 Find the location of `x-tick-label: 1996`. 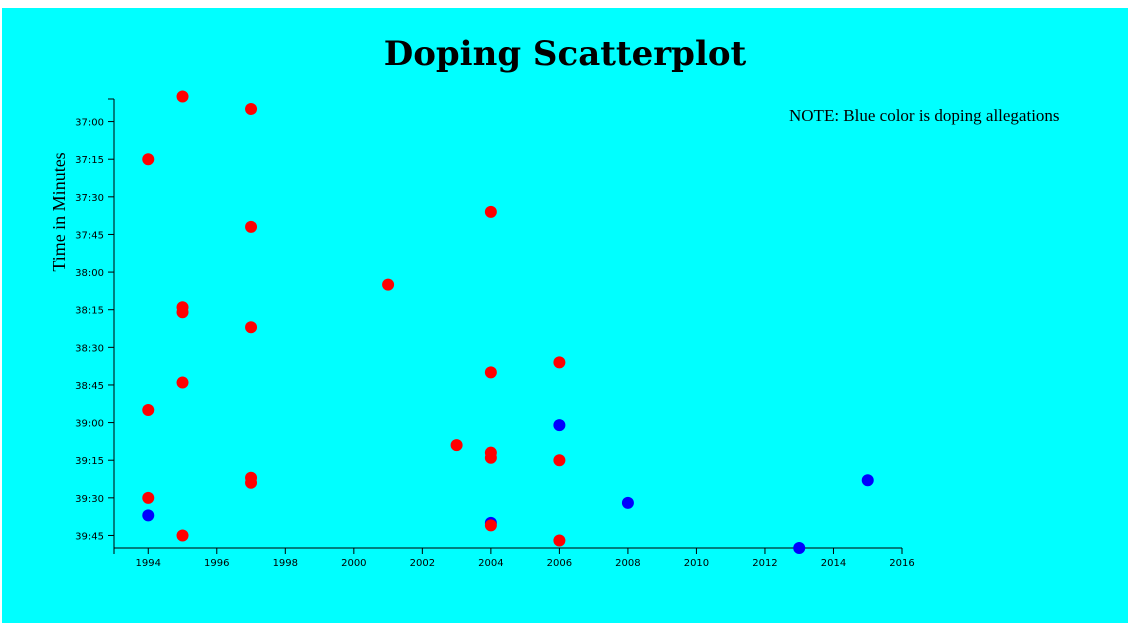

x-tick-label: 1996 is located at coordinates (216, 563).